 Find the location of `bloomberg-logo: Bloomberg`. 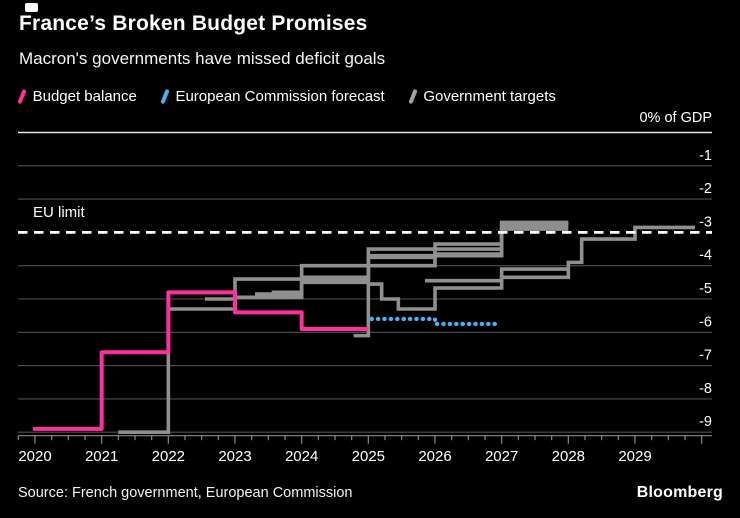

bloomberg-logo: Bloomberg is located at coordinates (679, 492).